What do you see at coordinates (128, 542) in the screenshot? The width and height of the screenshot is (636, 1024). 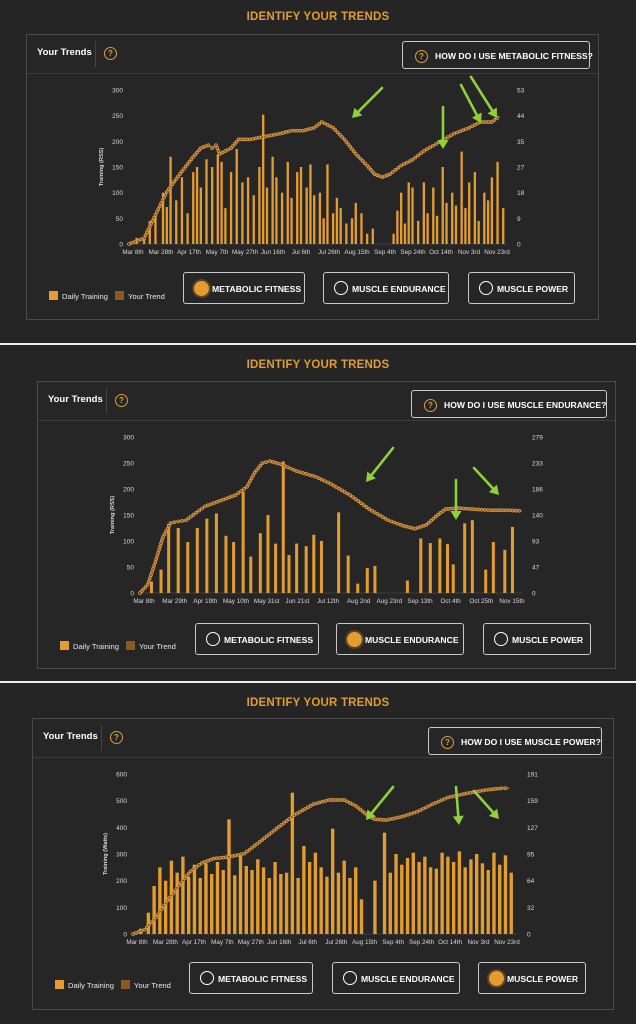 I see `y-tick-label: 100` at bounding box center [128, 542].